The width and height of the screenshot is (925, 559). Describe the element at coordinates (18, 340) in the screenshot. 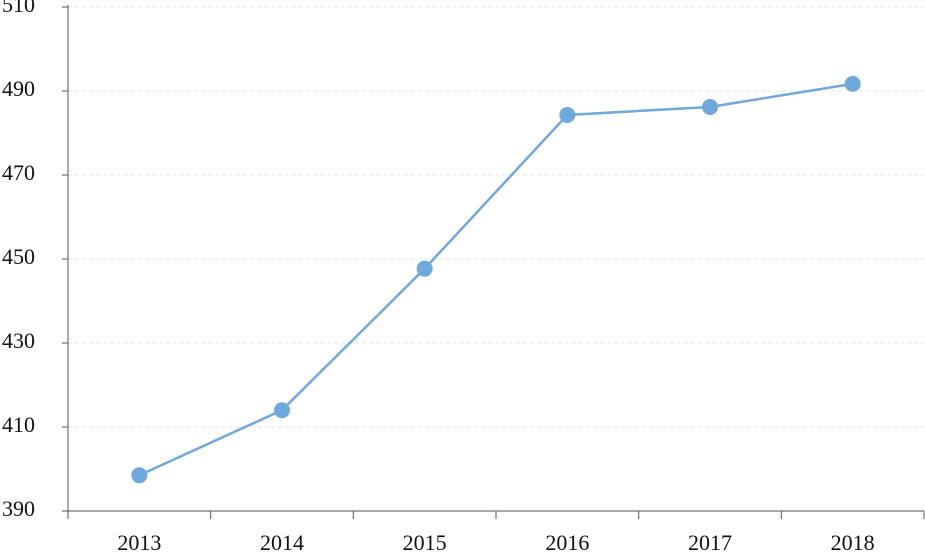

I see `y-tick-label: 430` at that location.